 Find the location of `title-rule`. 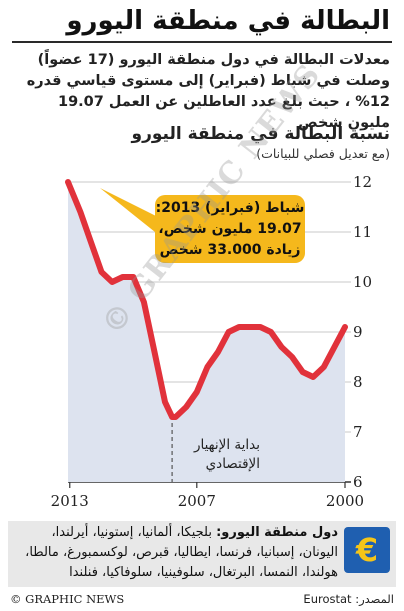

title-rule is located at coordinates (202, 42).